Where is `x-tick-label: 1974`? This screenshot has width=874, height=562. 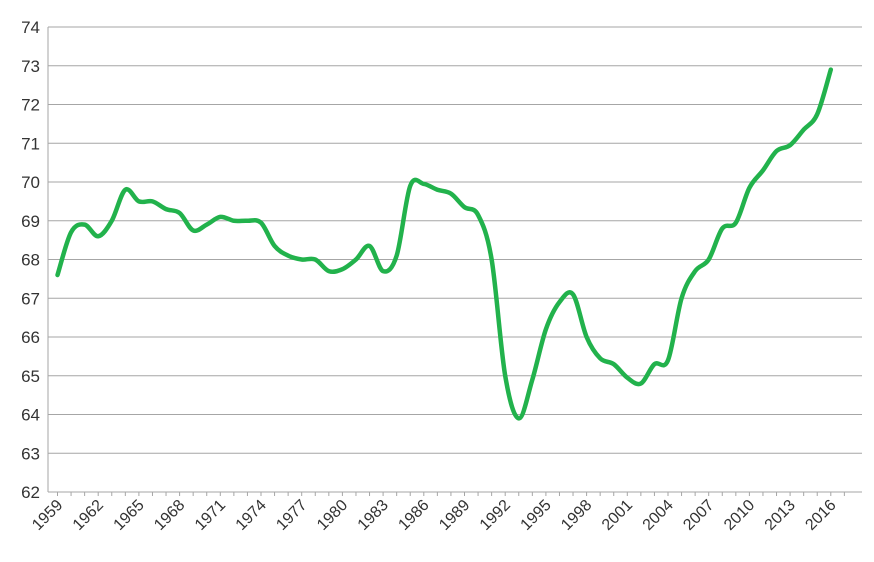
x-tick-label: 1974 is located at coordinates (251, 515).